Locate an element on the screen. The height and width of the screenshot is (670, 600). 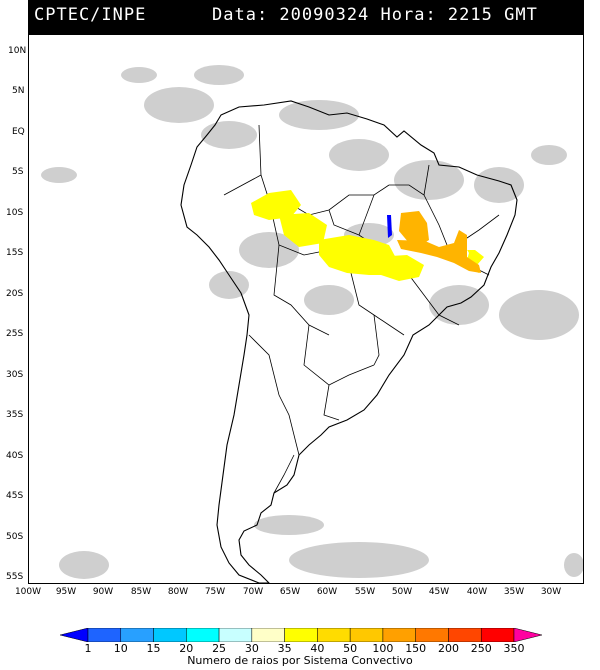
lon-label: 70W is located at coordinates (253, 592).